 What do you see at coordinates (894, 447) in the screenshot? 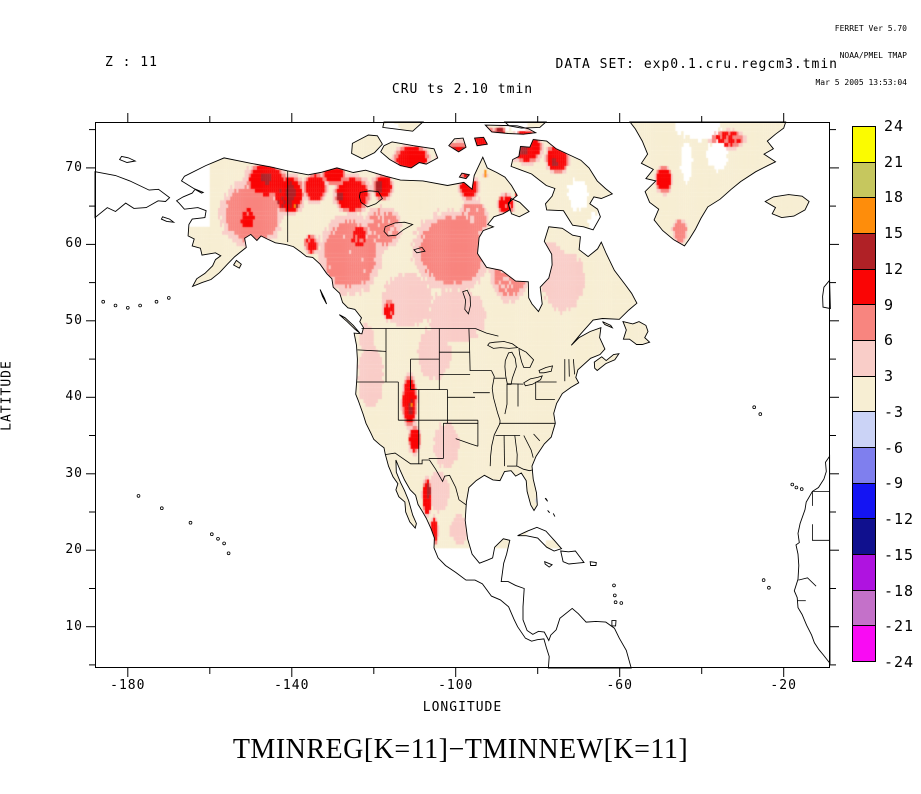
I see `colorbar-tick-label: -6` at bounding box center [894, 447].